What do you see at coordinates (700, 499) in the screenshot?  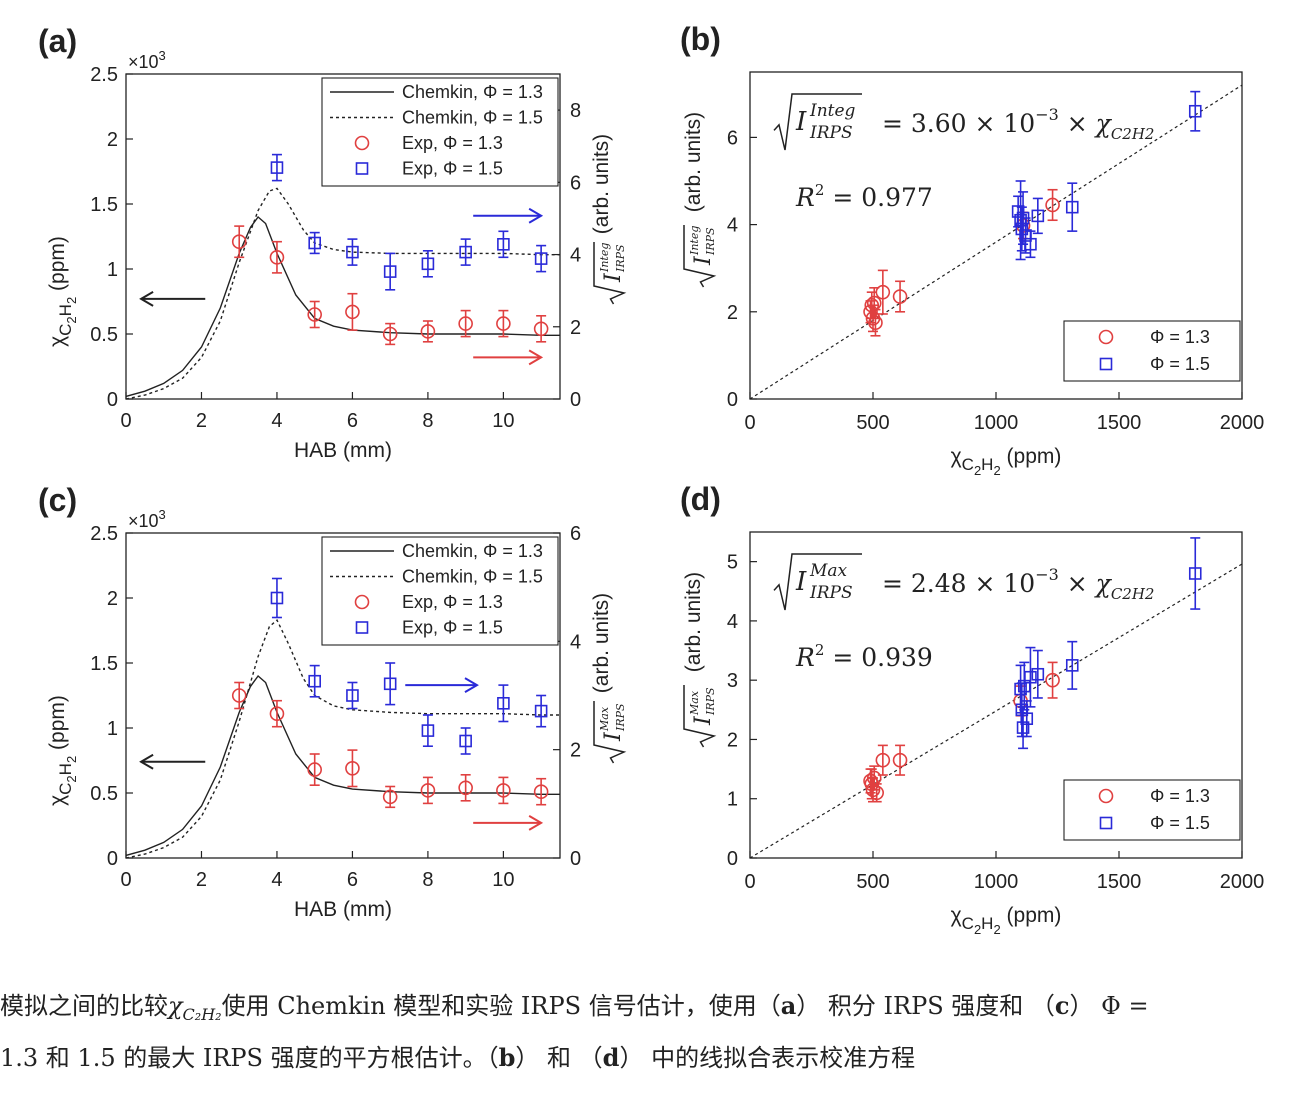 I see `panel-label: (d)` at bounding box center [700, 499].